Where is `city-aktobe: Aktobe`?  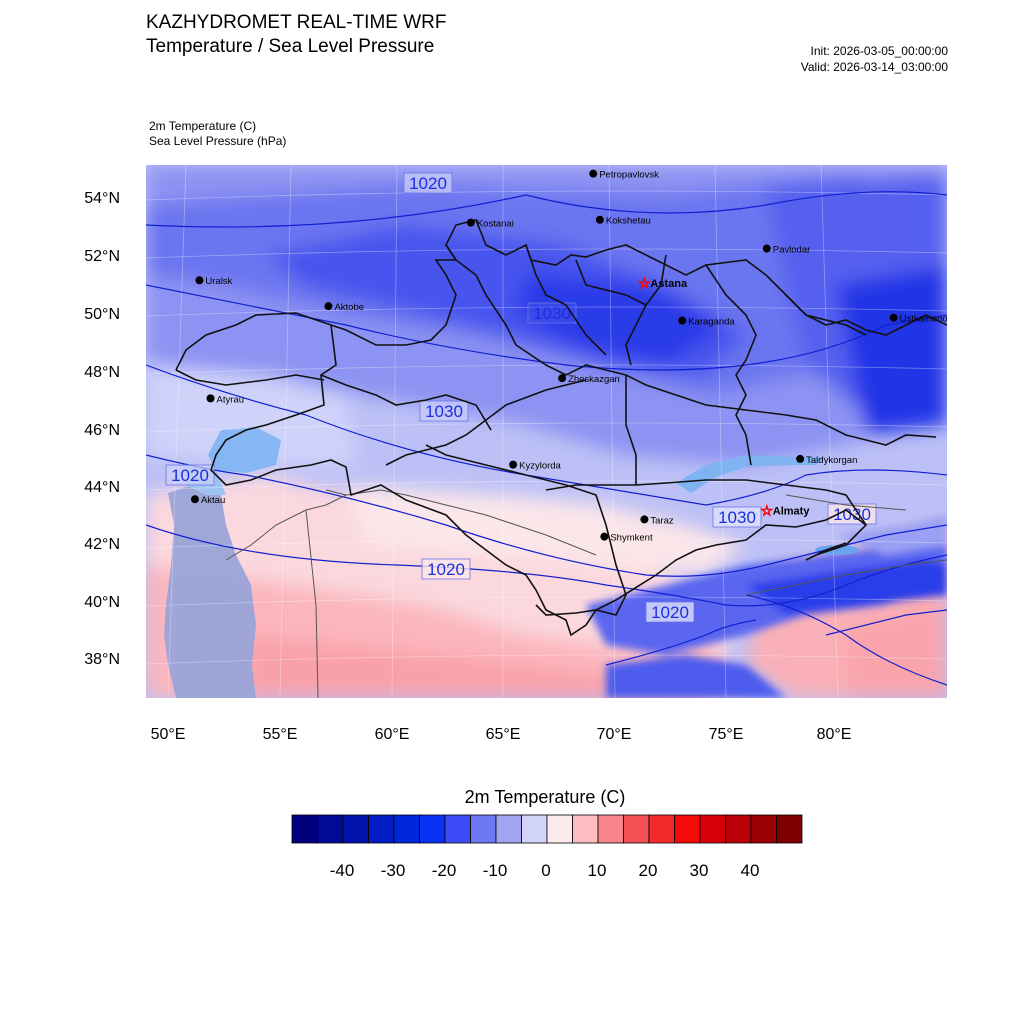 city-aktobe: Aktobe is located at coordinates (344, 307).